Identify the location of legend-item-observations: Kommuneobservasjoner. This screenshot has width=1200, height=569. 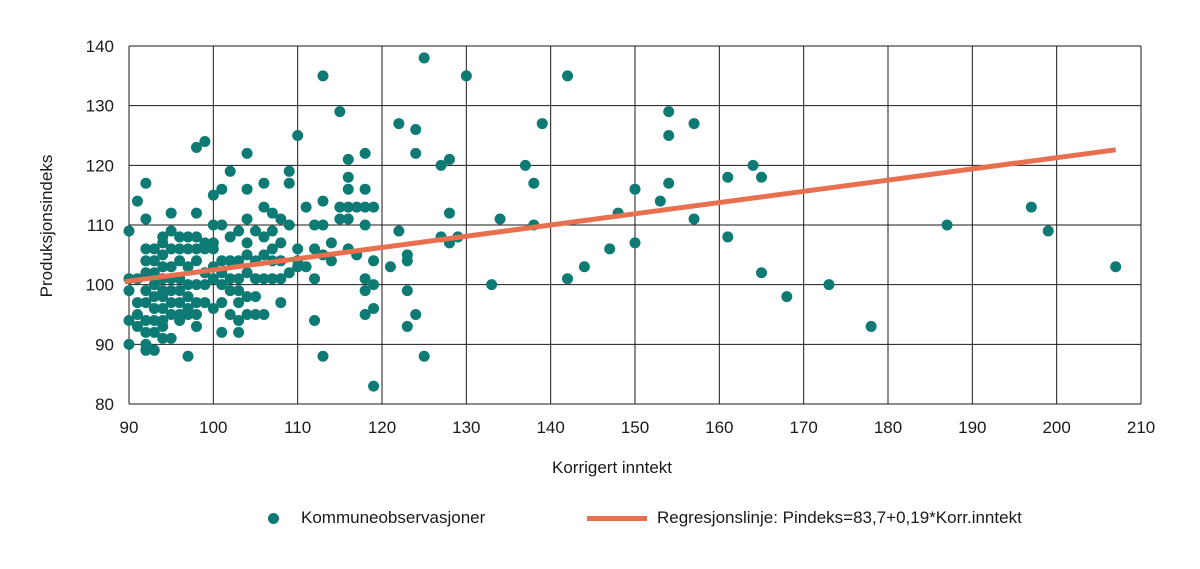
(376, 518).